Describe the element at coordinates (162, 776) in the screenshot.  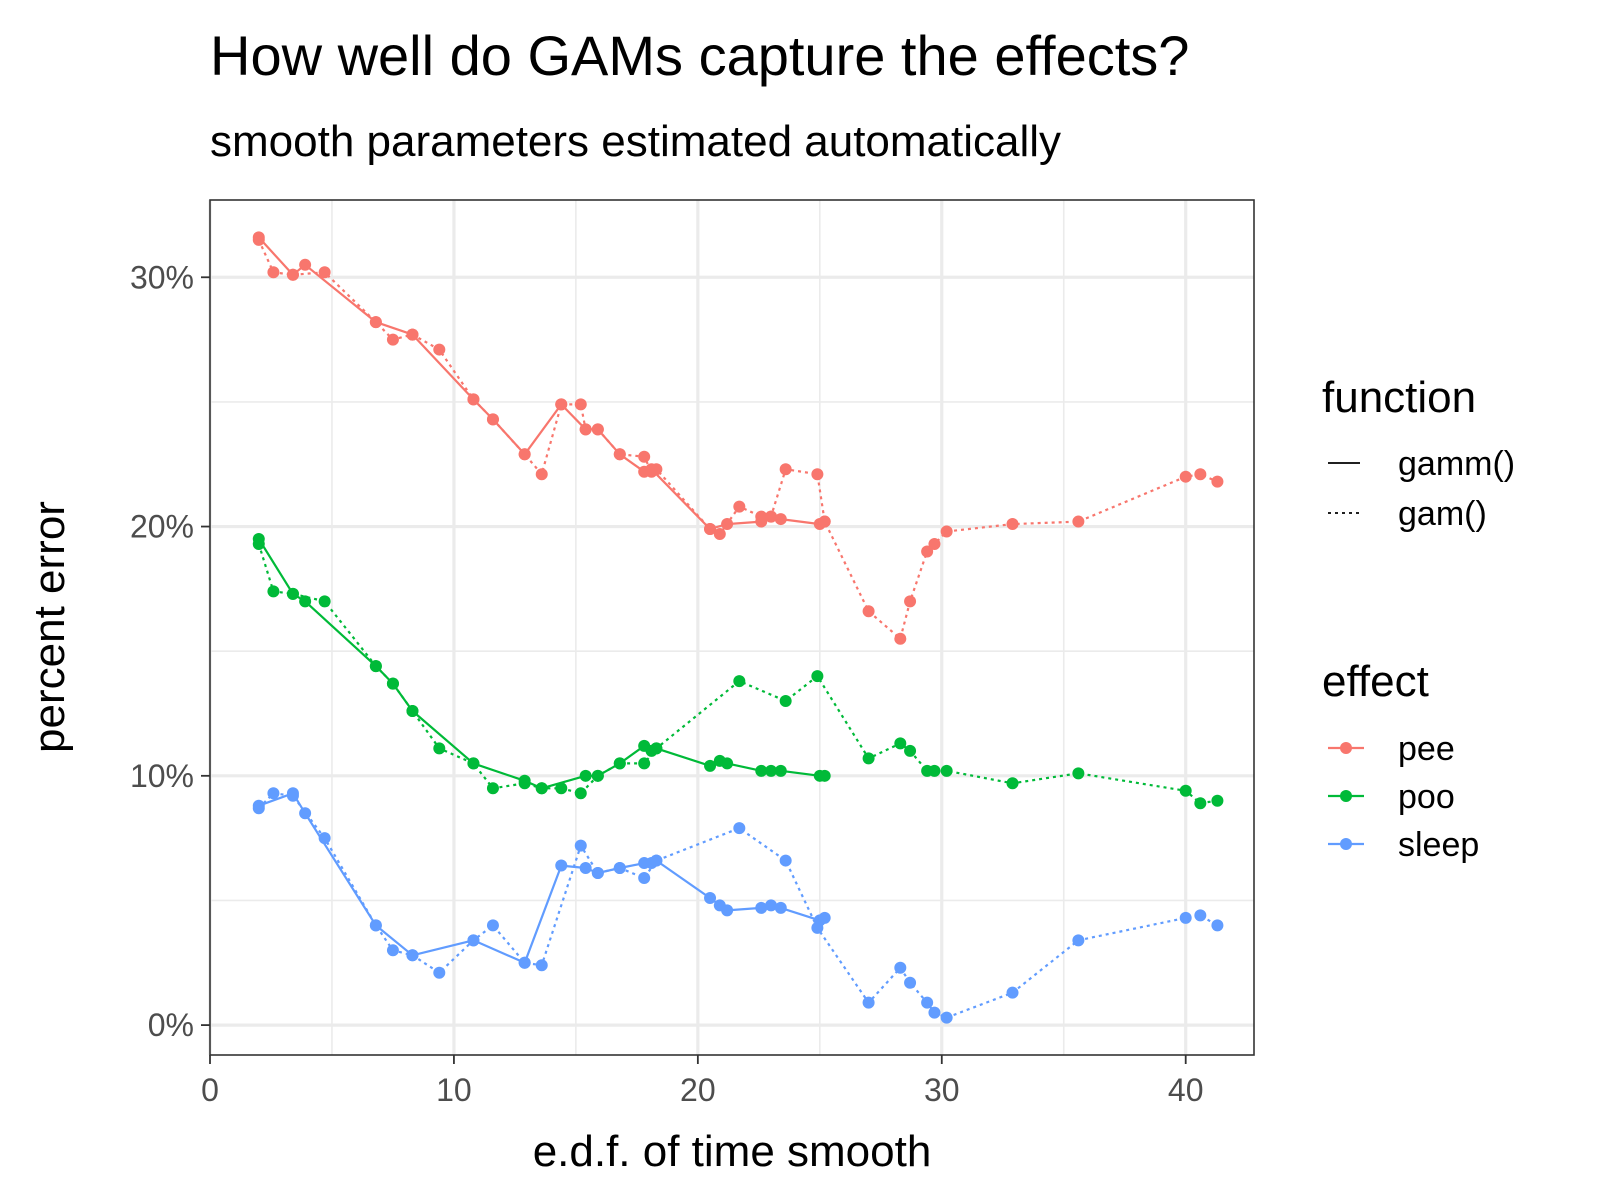
I see `y-tick-label: 10%` at that location.